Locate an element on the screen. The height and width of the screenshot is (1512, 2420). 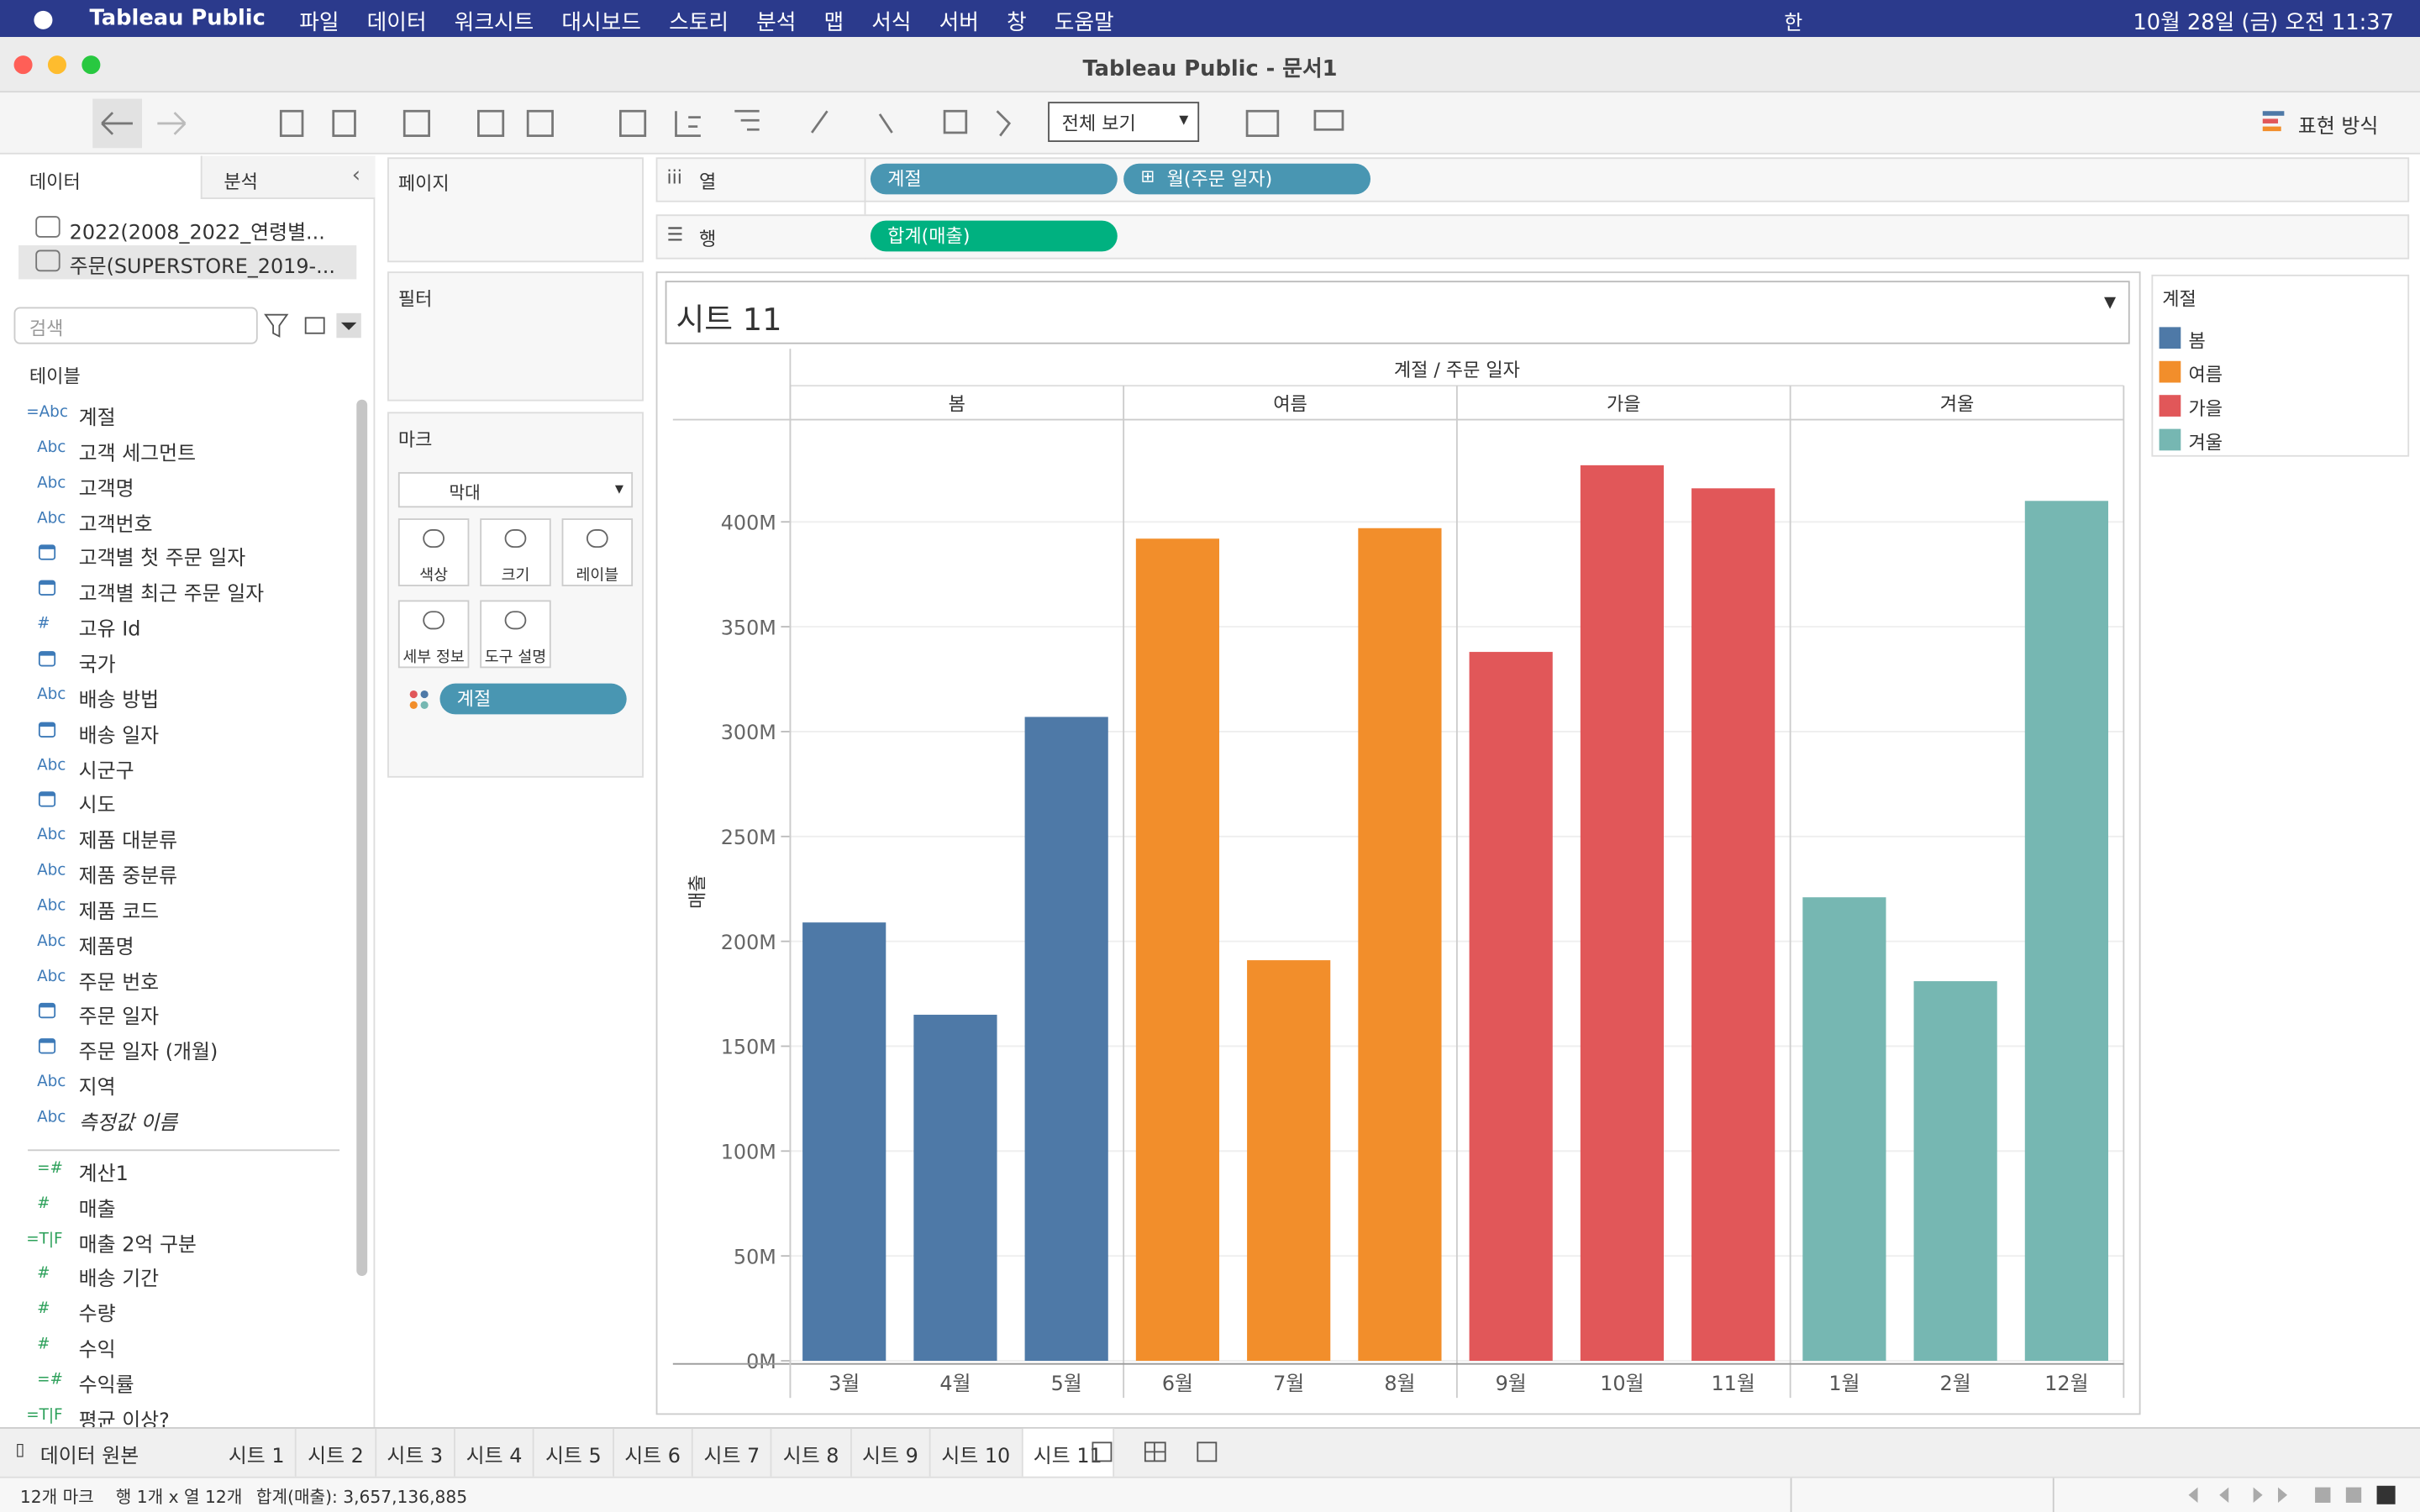
y-tick-label: 350M is located at coordinates (749, 627).